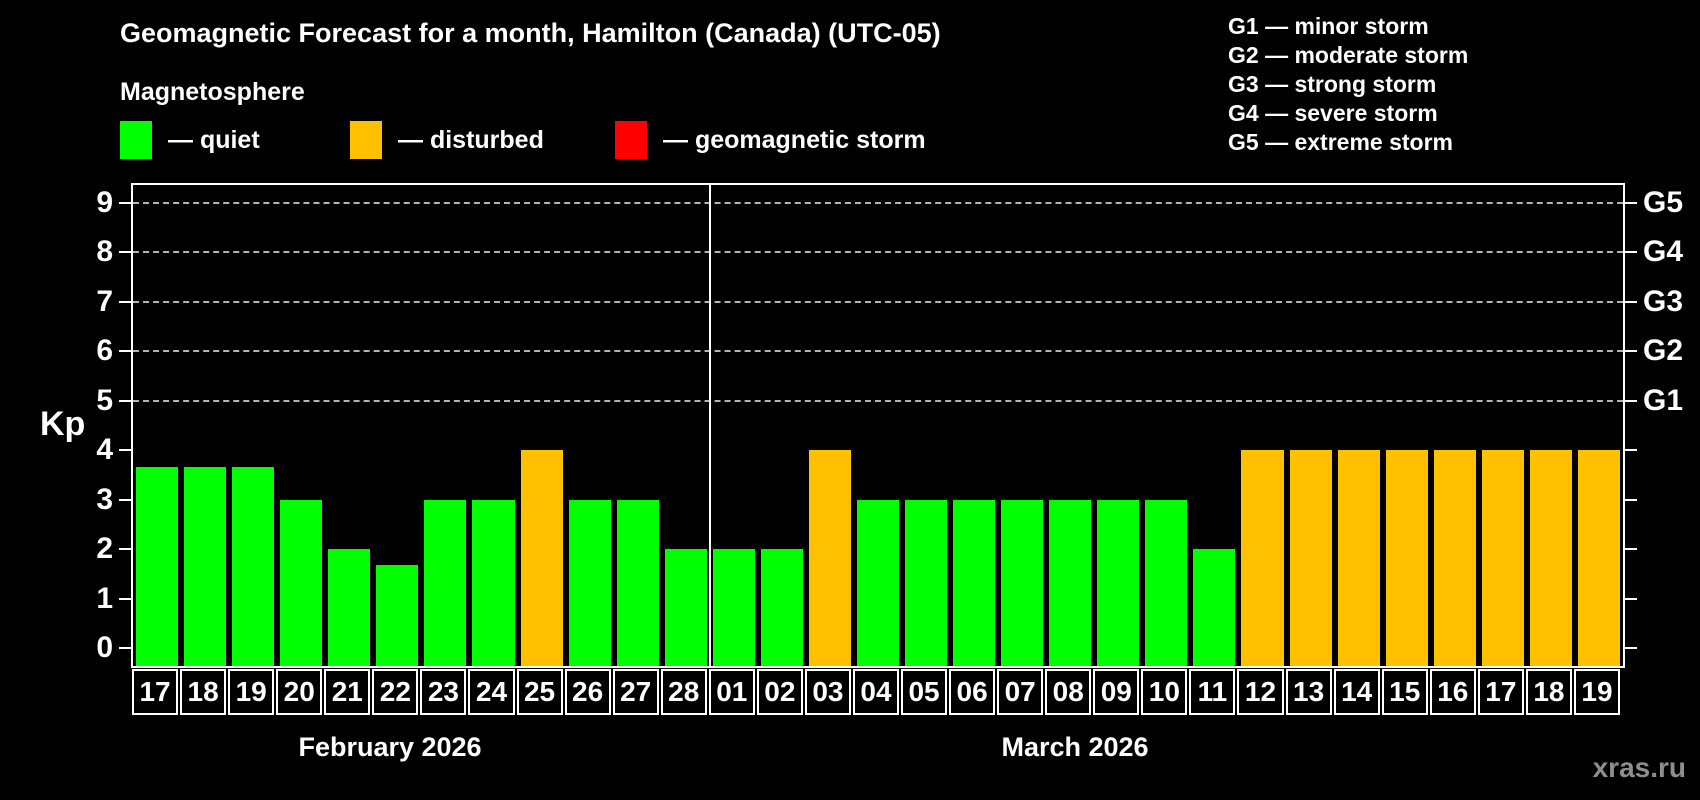 Image resolution: width=1700 pixels, height=800 pixels. What do you see at coordinates (1020, 692) in the screenshot?
I see `day-cell-07: 07` at bounding box center [1020, 692].